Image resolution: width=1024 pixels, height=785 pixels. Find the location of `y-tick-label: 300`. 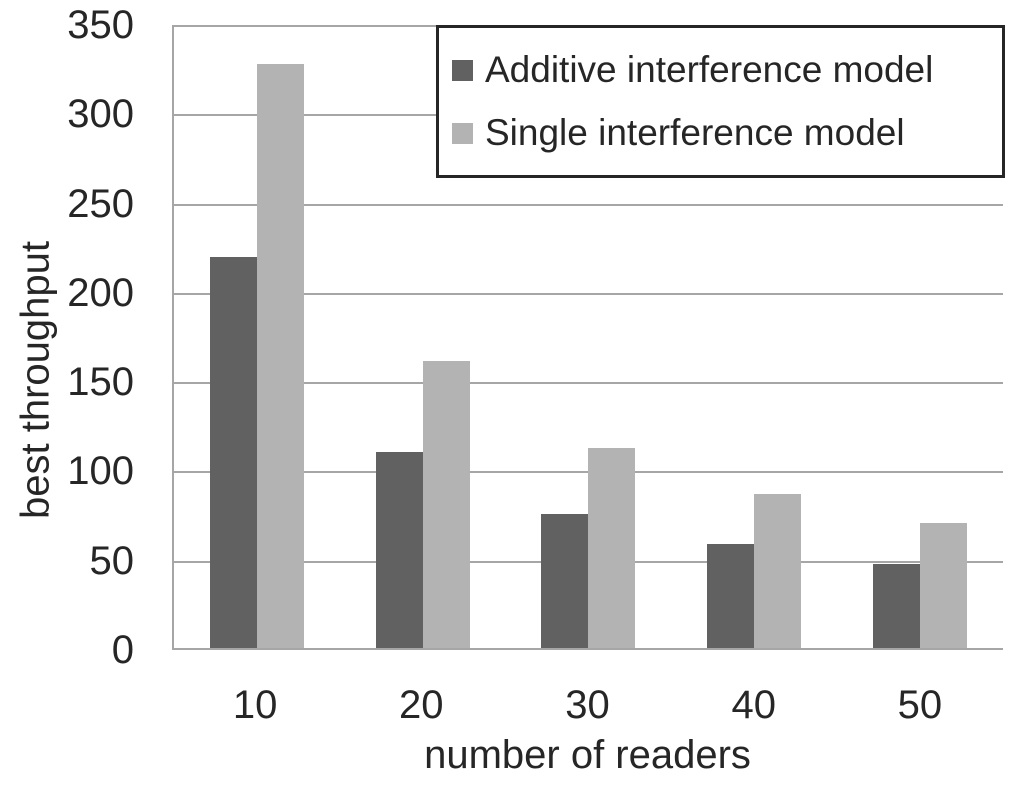

y-tick-label: 300 is located at coordinates (100, 114).